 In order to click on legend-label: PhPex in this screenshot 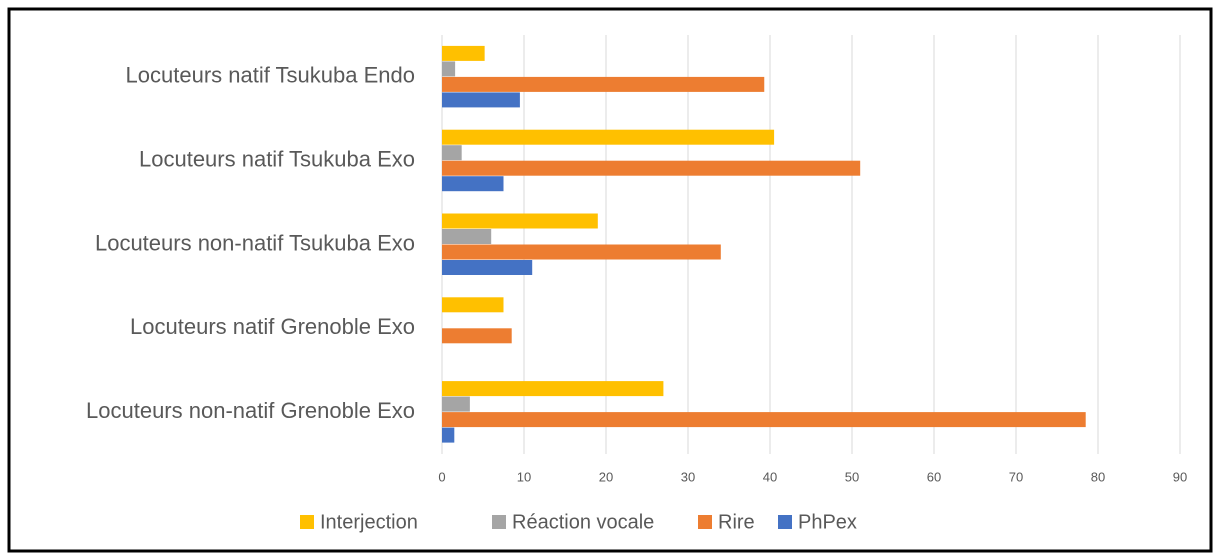, I will do `click(827, 522)`.